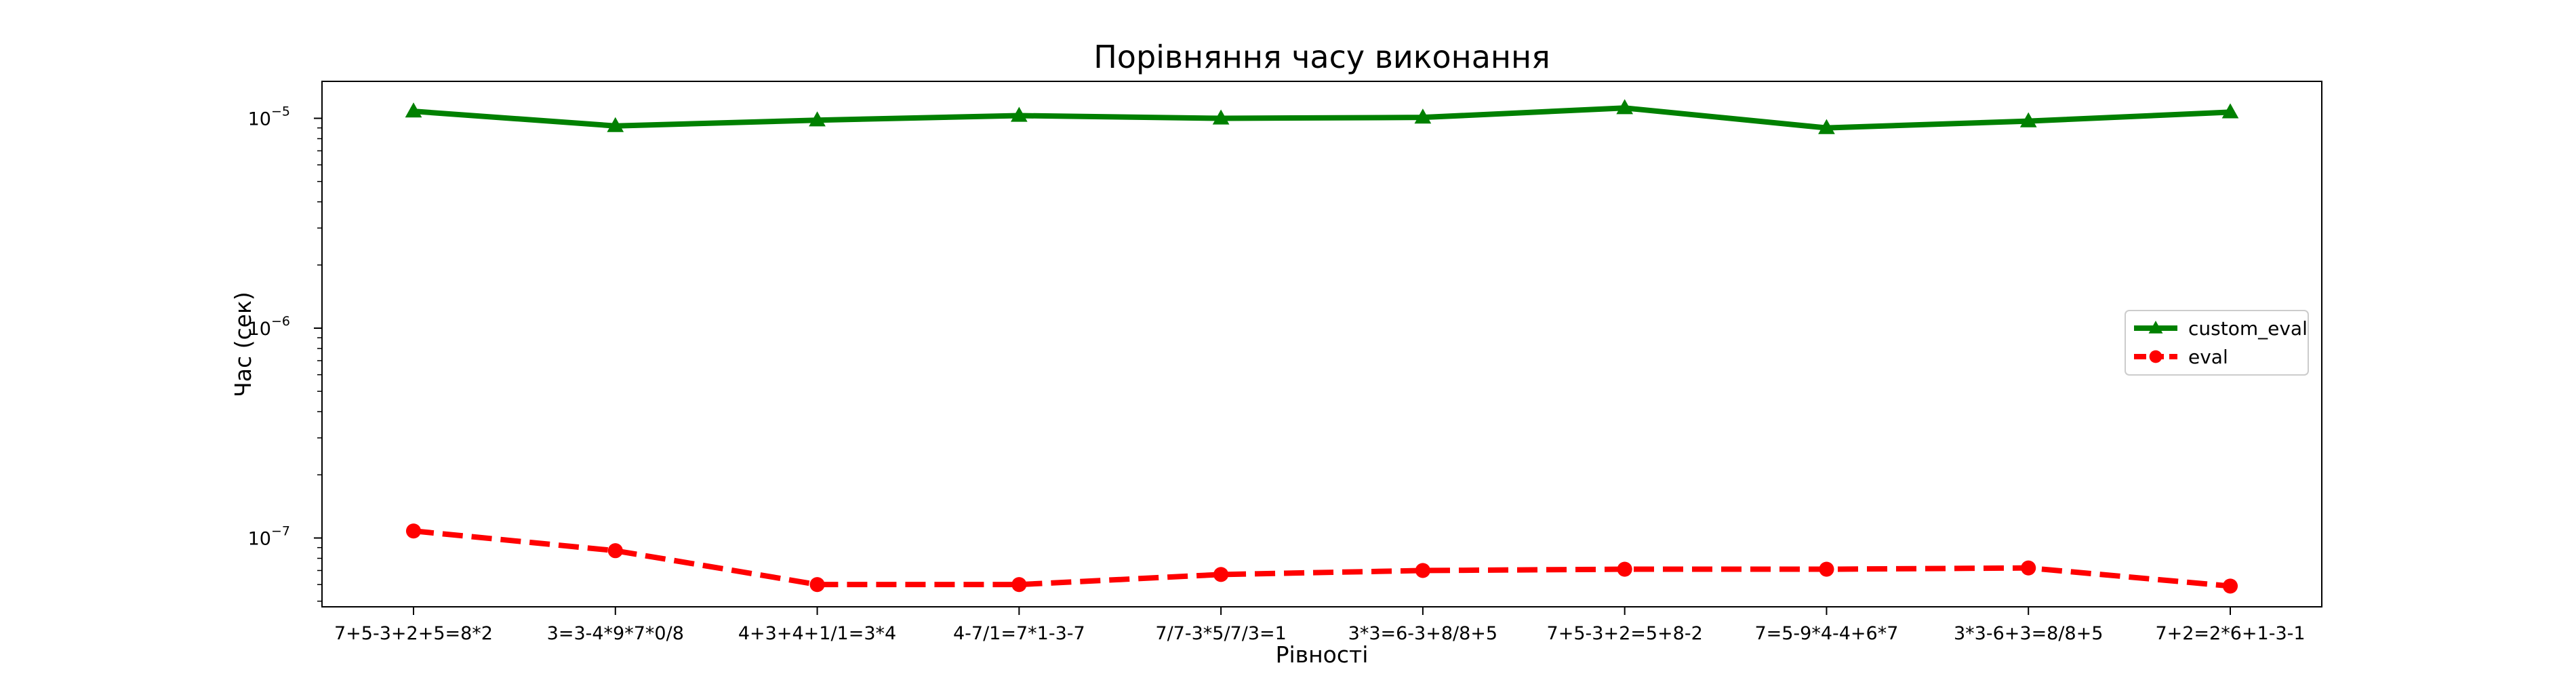  I want to click on x-tick-label: 4-7/1=7*1-3-7, so click(1019, 633).